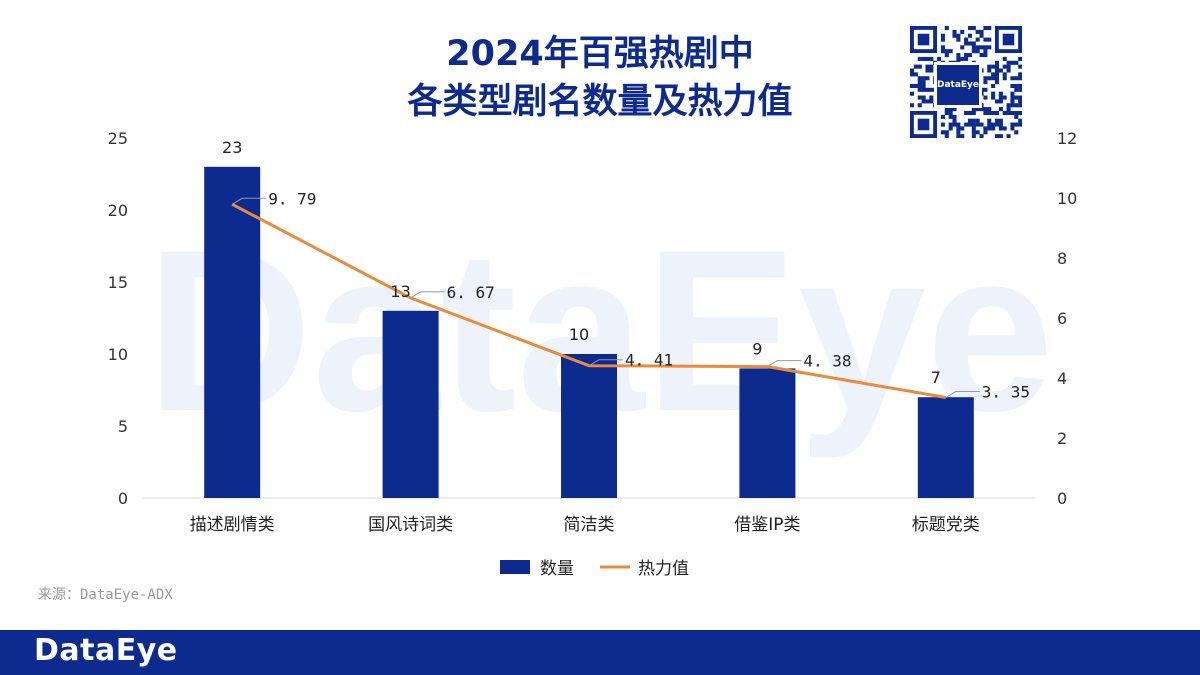 Image resolution: width=1200 pixels, height=675 pixels. Describe the element at coordinates (123, 426) in the screenshot. I see `y-left-tick: 5` at that location.